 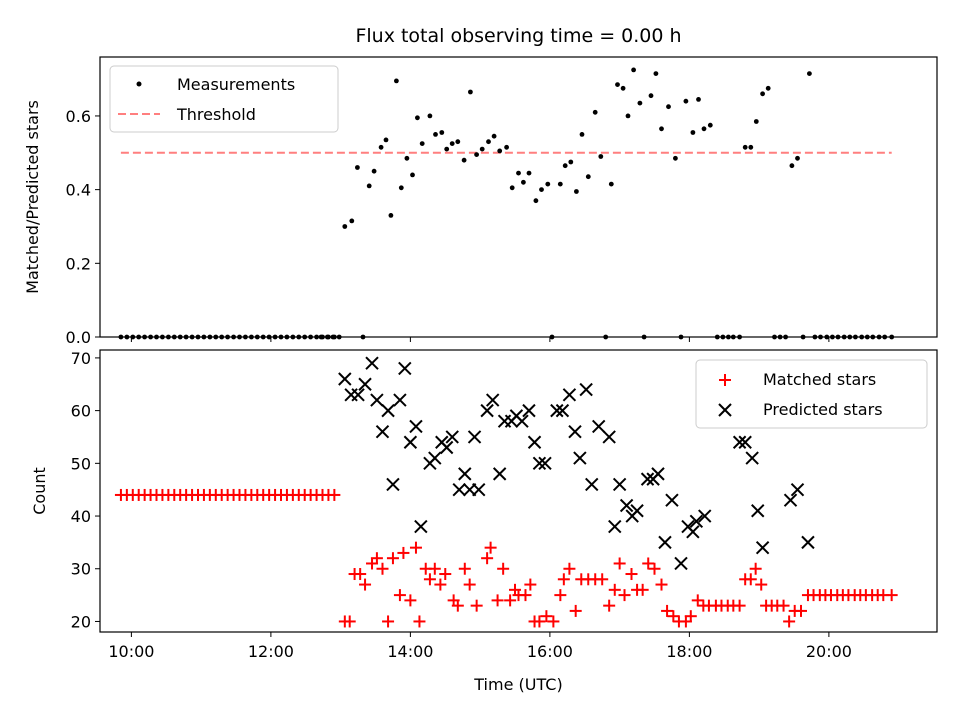 I want to click on ratio-y-tick-label: 0.4, so click(x=78, y=190).